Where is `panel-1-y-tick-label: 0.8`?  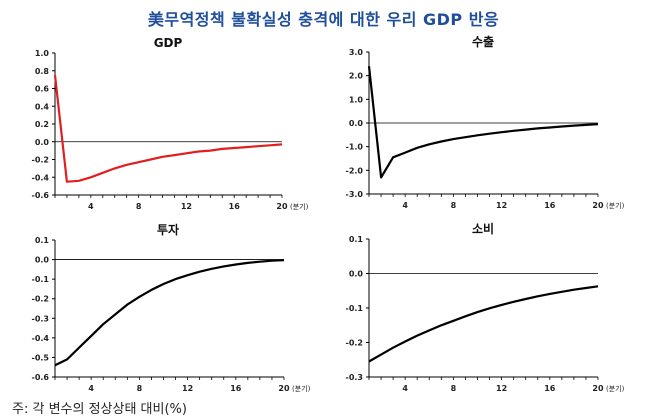 panel-1-y-tick-label: 0.8 is located at coordinates (42, 71).